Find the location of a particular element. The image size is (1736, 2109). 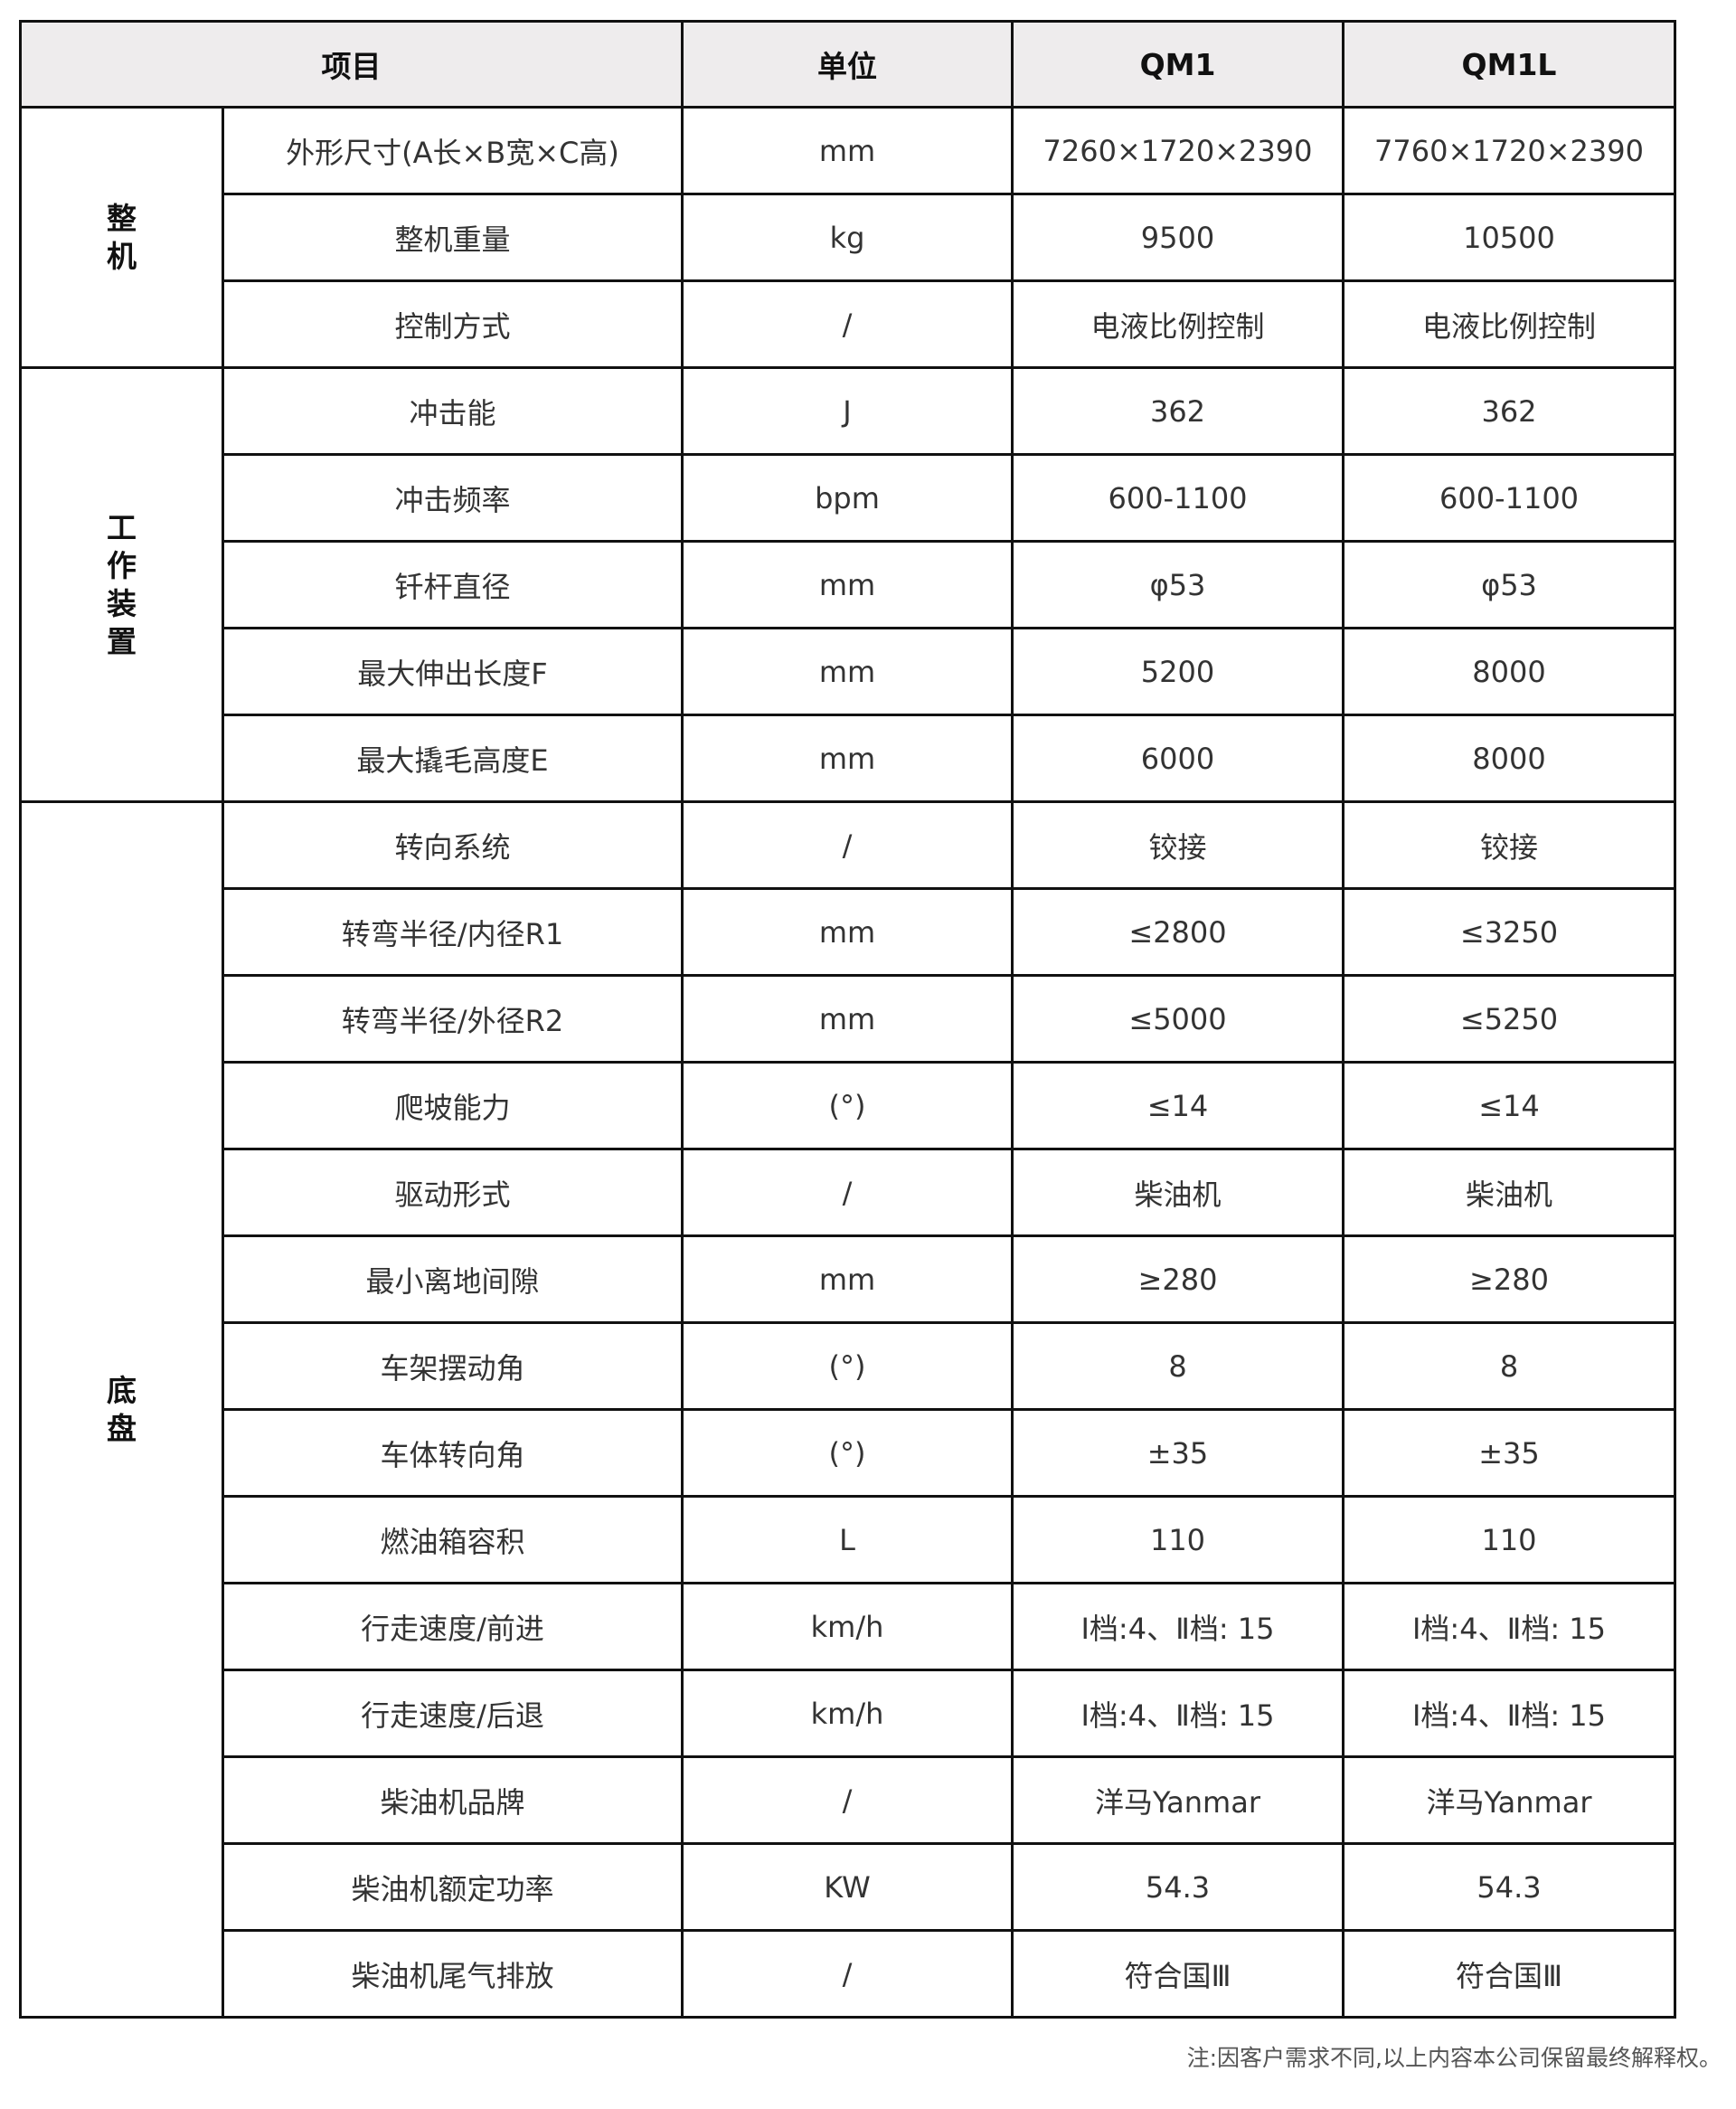

qm1-value-cell: 54.3 is located at coordinates (1177, 1887).